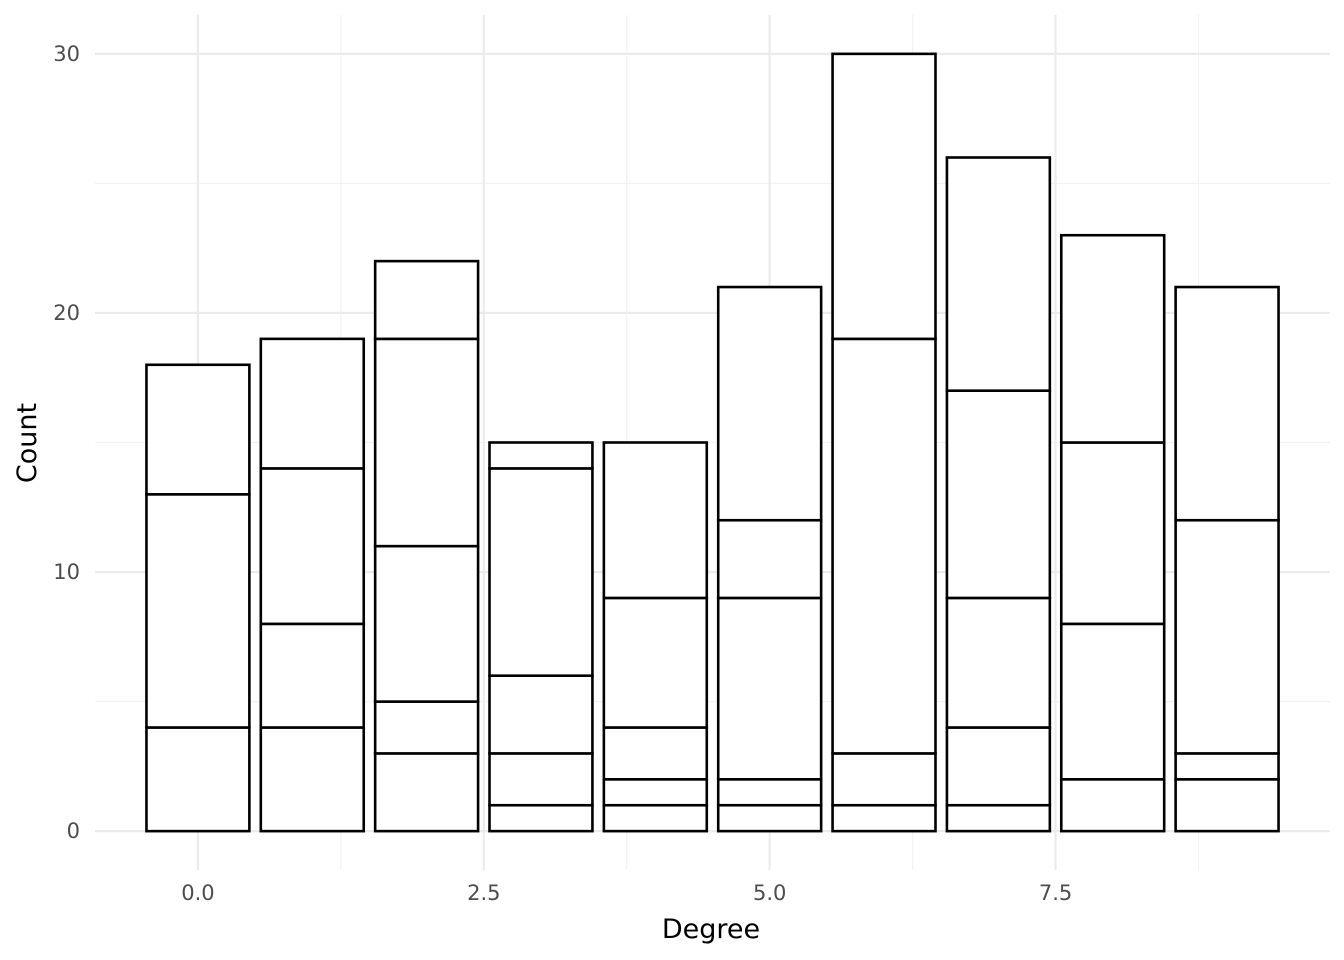 This screenshot has width=1344, height=960. What do you see at coordinates (1055, 893) in the screenshot?
I see `x-tick-label: 7.5` at bounding box center [1055, 893].